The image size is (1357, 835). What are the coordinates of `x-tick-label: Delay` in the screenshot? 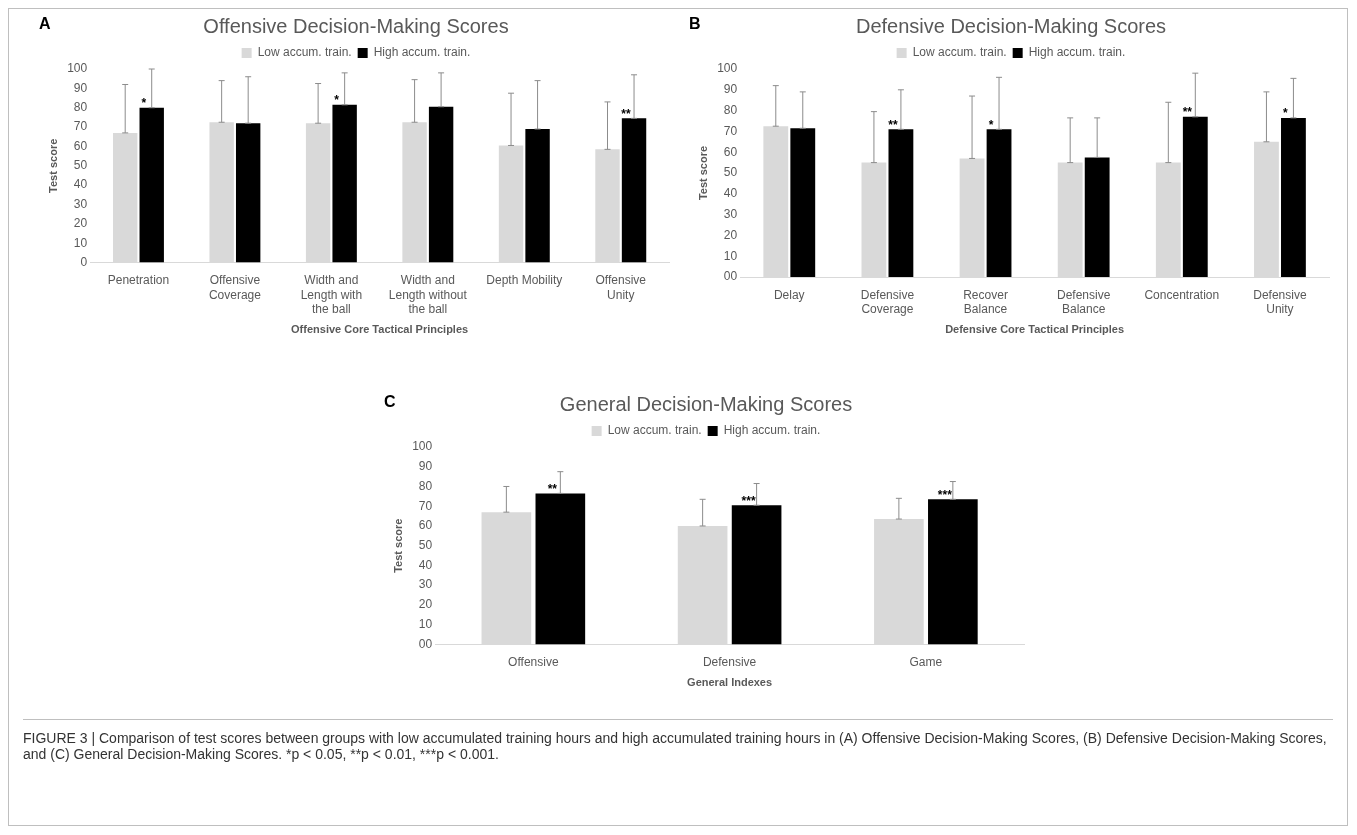 It's located at (789, 294).